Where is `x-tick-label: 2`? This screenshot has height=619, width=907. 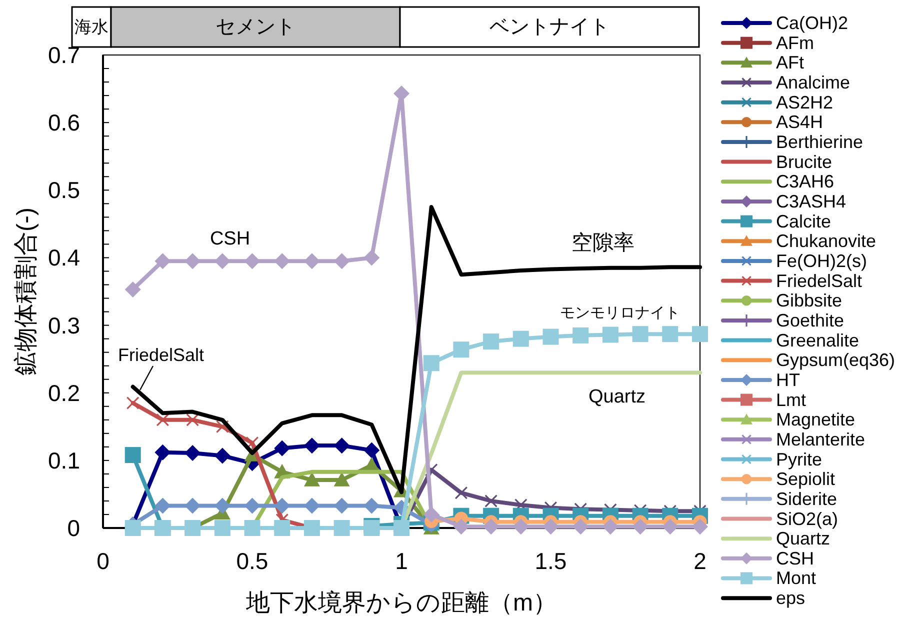
x-tick-label: 2 is located at coordinates (700, 561).